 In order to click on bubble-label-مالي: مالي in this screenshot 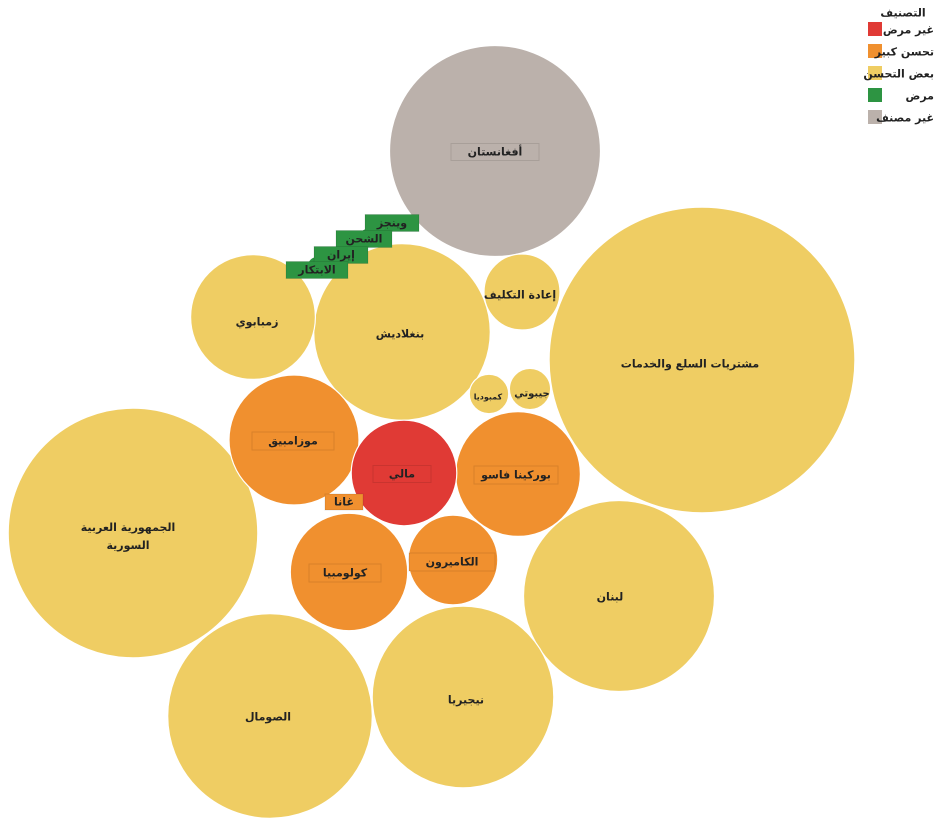, I will do `click(402, 474)`.